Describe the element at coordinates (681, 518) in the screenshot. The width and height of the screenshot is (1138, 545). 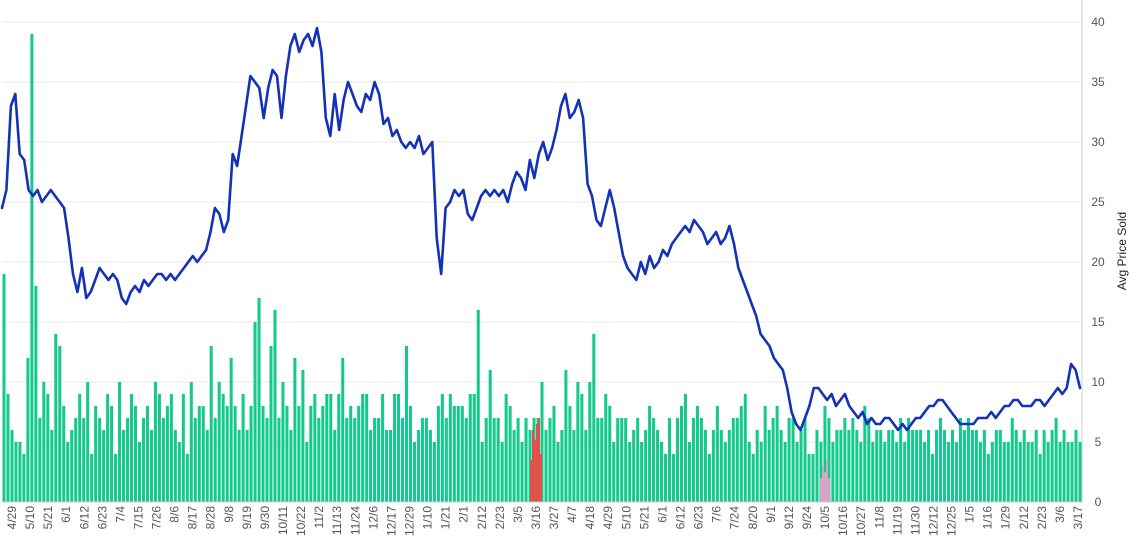
I see `x-tick-label: 6/12` at that location.